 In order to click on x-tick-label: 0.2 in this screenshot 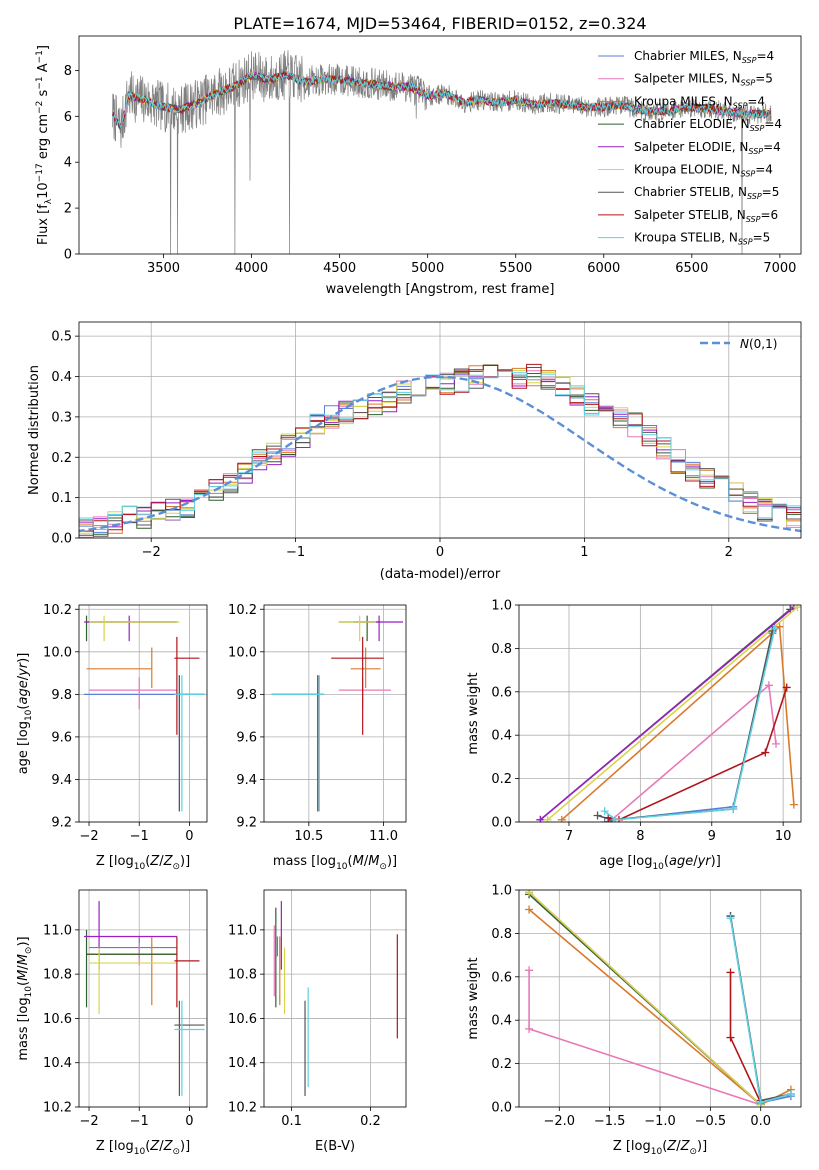, I will do `click(370, 1121)`.